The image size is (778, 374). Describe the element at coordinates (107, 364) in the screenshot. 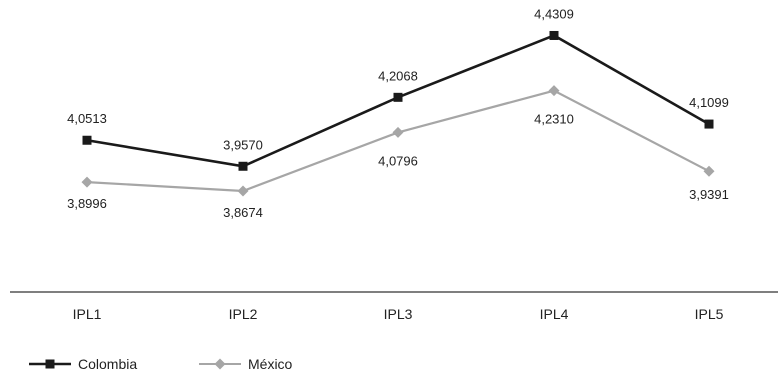

I see `legend-label-colombia: Colombia` at that location.